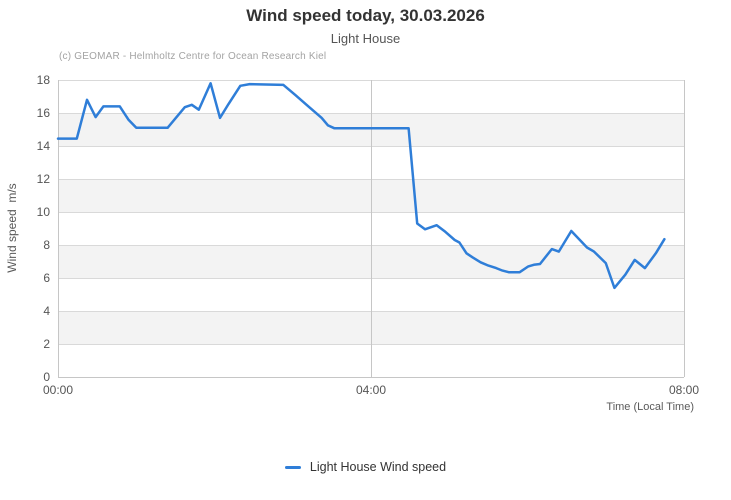  I want to click on y-tick-label: 18, so click(44, 80).